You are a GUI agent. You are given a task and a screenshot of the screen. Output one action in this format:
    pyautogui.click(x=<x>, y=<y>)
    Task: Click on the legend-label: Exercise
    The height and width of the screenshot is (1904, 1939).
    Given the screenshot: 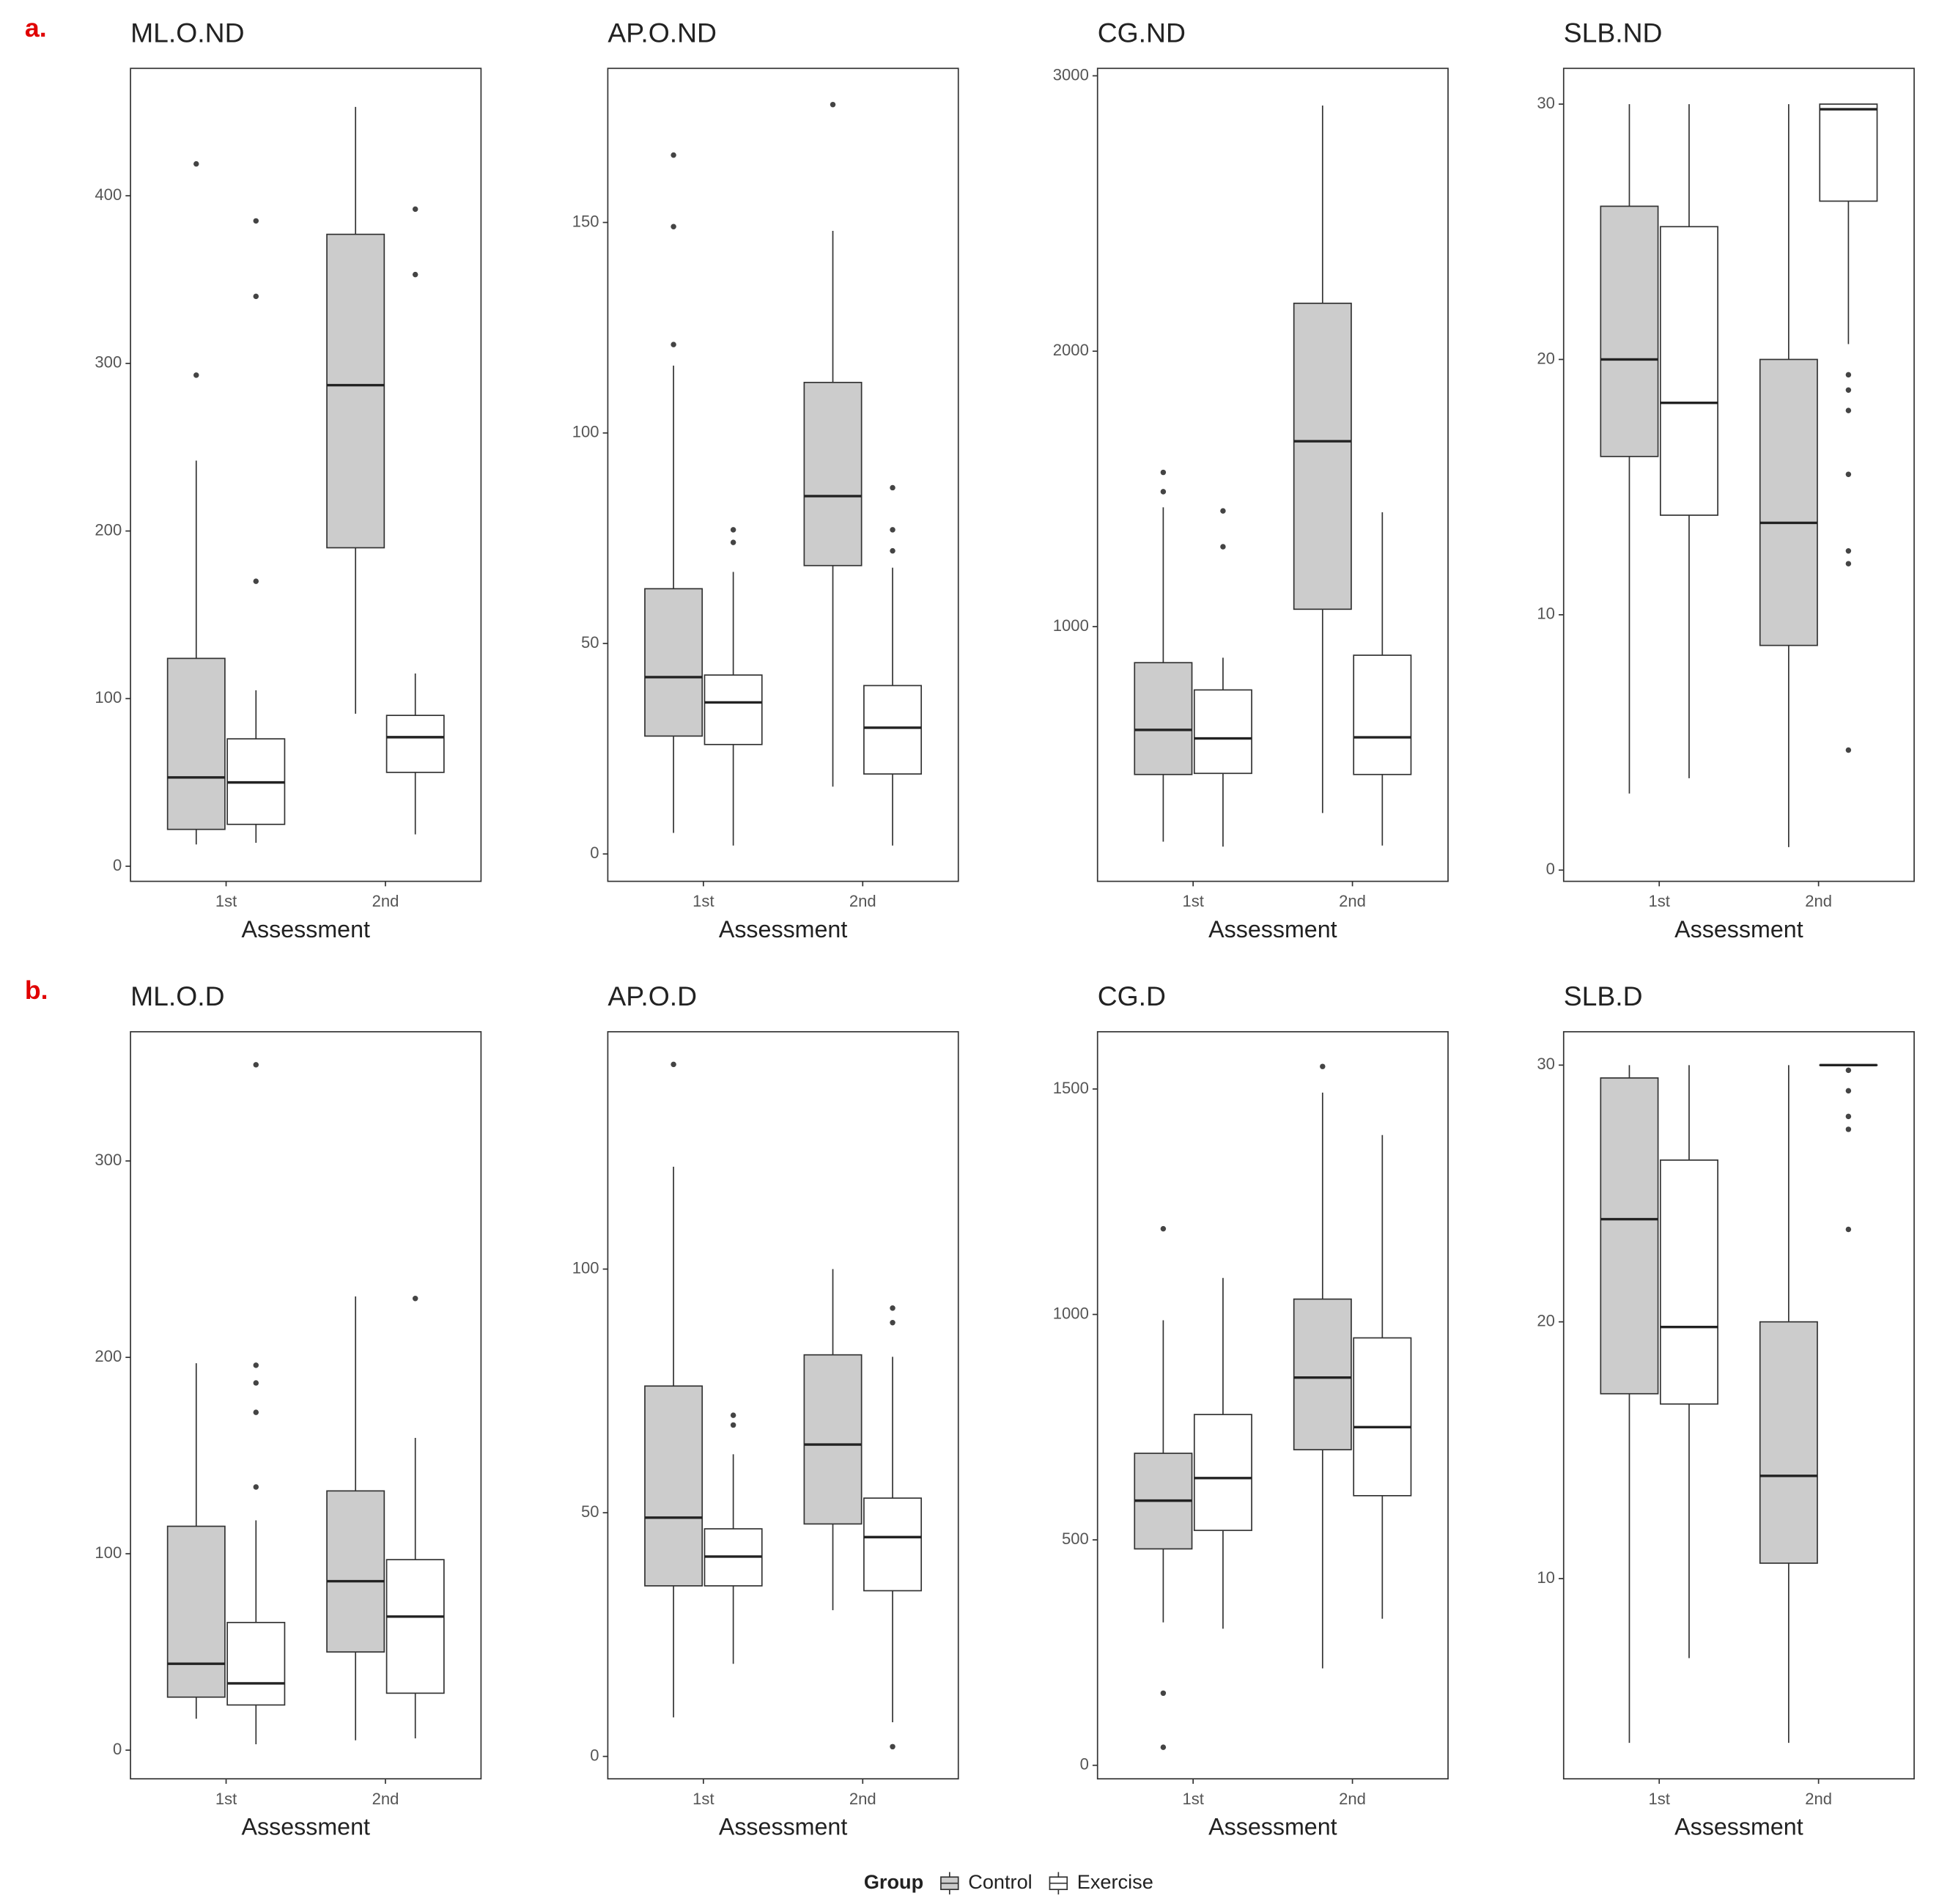 What is the action you would take?
    pyautogui.click(x=1115, y=1881)
    